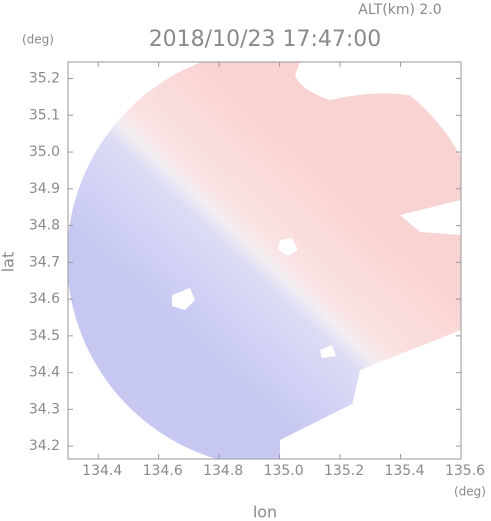 The image size is (491, 521). Describe the element at coordinates (223, 471) in the screenshot. I see `x-tick-label: 134.8` at that location.